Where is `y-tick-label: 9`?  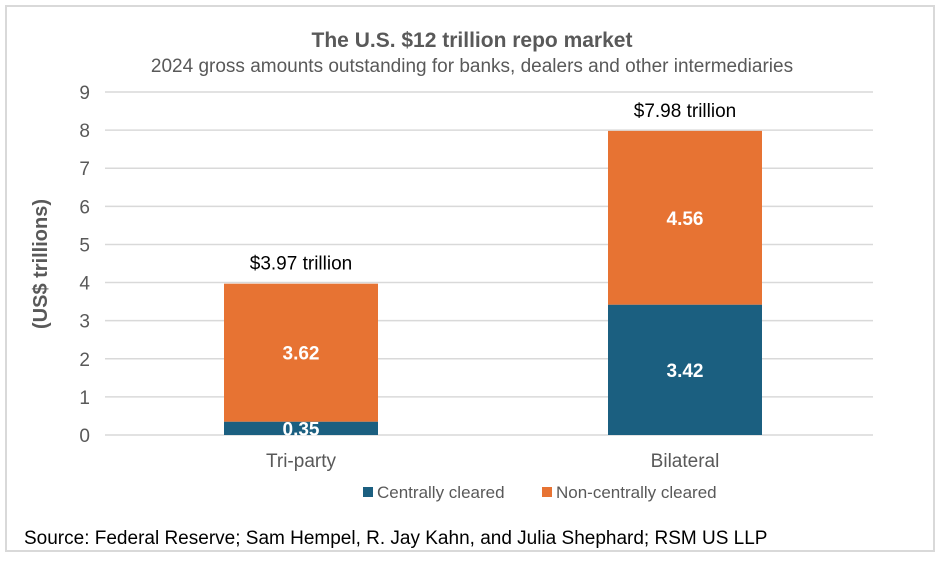
y-tick-label: 9 is located at coordinates (84, 93).